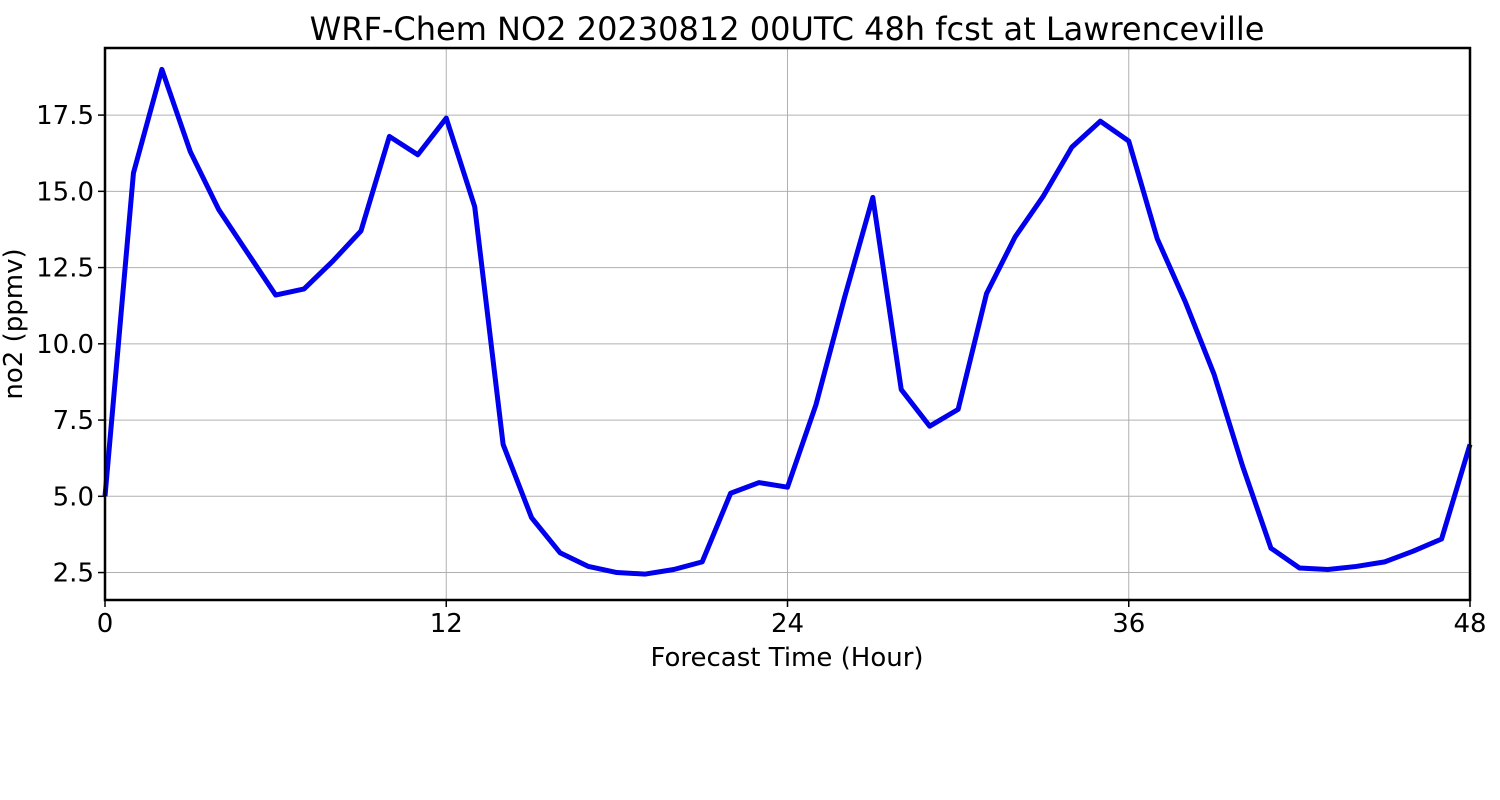  What do you see at coordinates (65, 269) in the screenshot?
I see `y-tick-label: 12.5` at bounding box center [65, 269].